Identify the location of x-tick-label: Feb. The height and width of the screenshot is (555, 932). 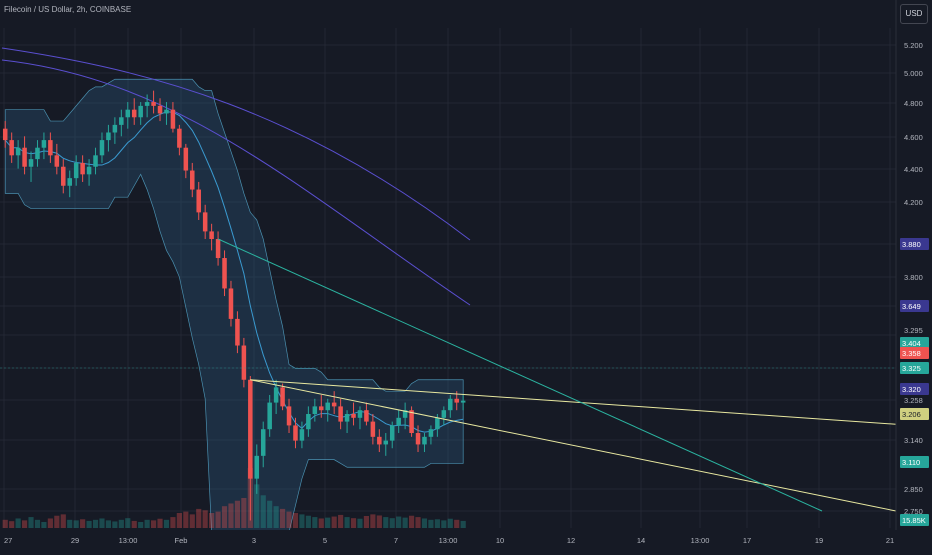
(181, 540).